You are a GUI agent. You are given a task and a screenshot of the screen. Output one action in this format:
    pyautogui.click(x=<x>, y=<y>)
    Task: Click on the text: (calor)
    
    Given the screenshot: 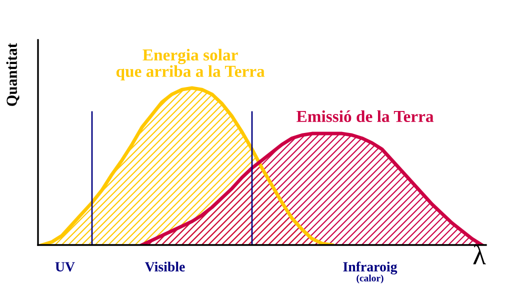 What is the action you would take?
    pyautogui.click(x=370, y=279)
    